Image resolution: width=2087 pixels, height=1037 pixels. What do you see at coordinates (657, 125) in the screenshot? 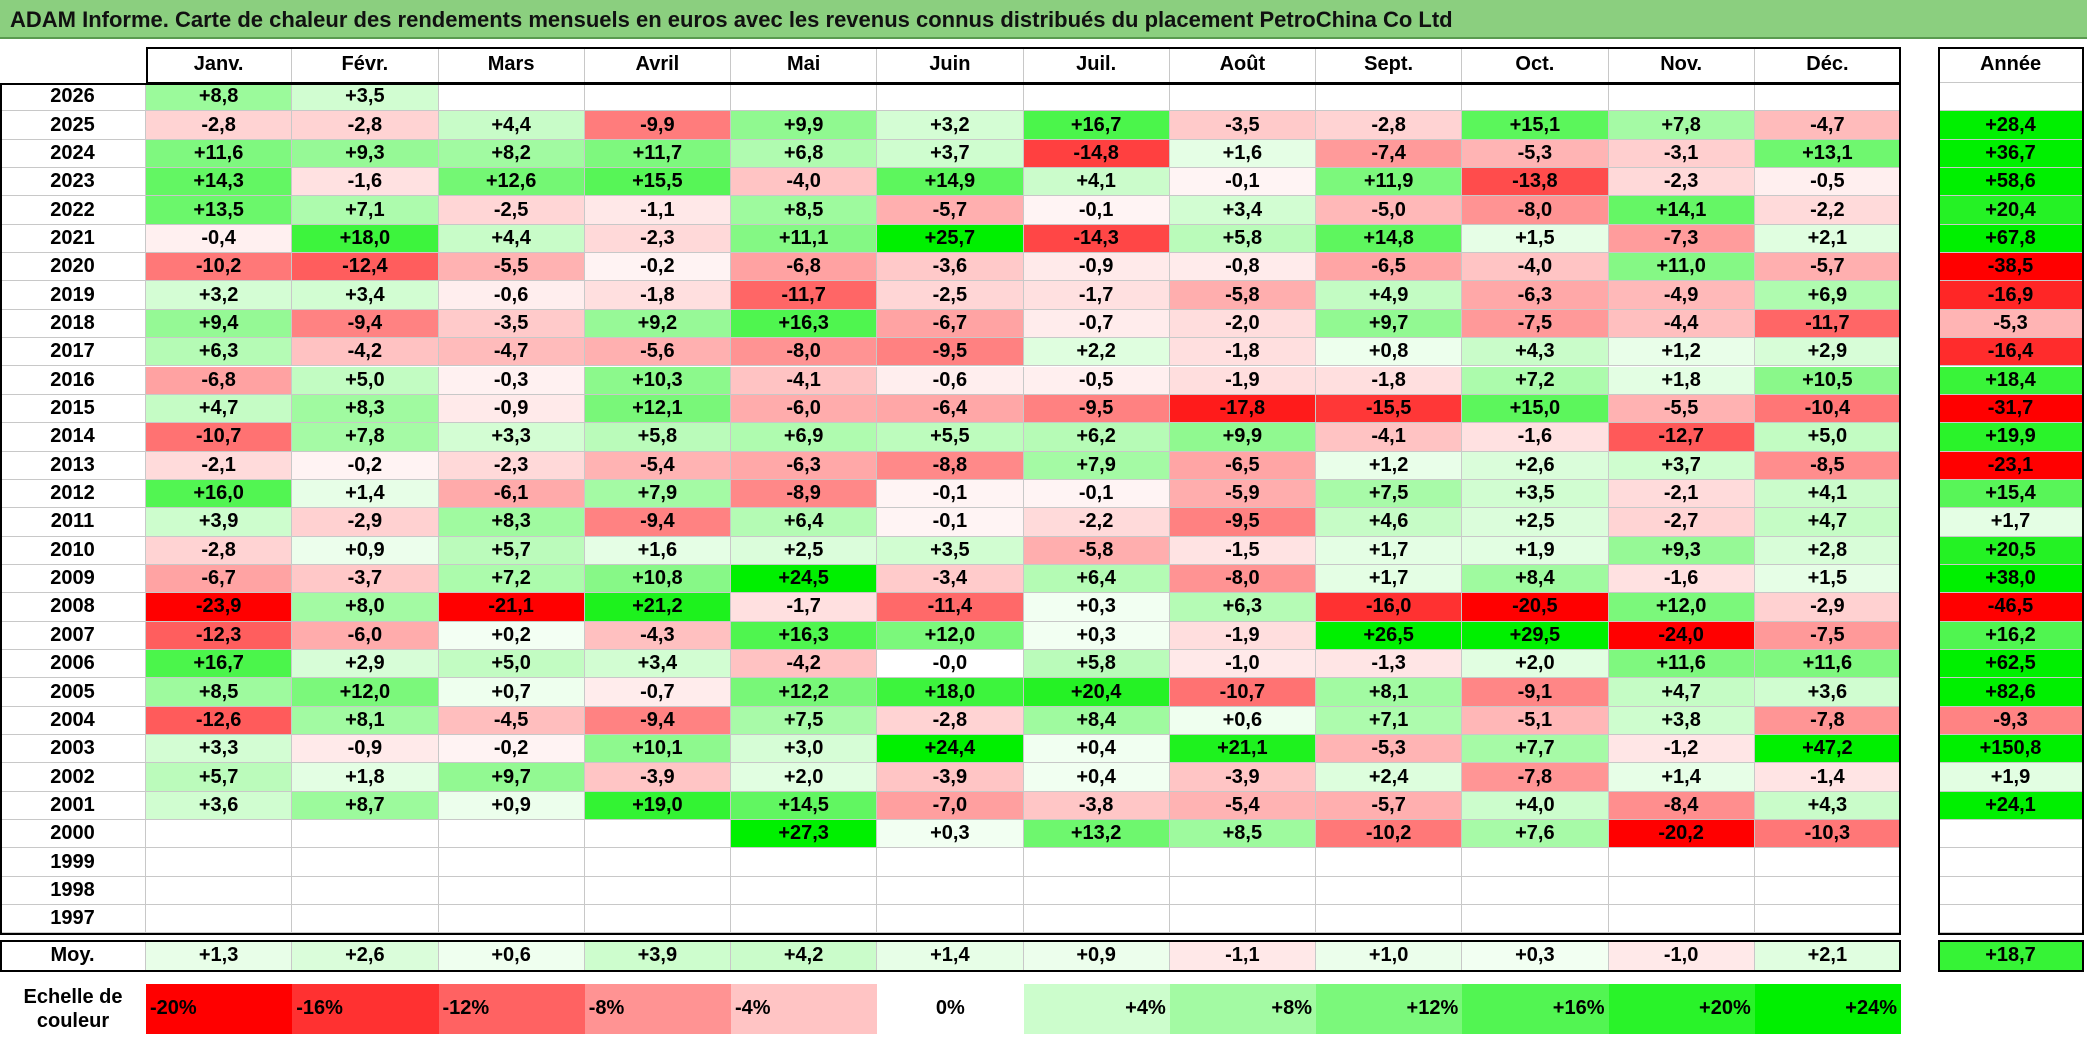
I see `heatmap-cell: -9,9` at bounding box center [657, 125].